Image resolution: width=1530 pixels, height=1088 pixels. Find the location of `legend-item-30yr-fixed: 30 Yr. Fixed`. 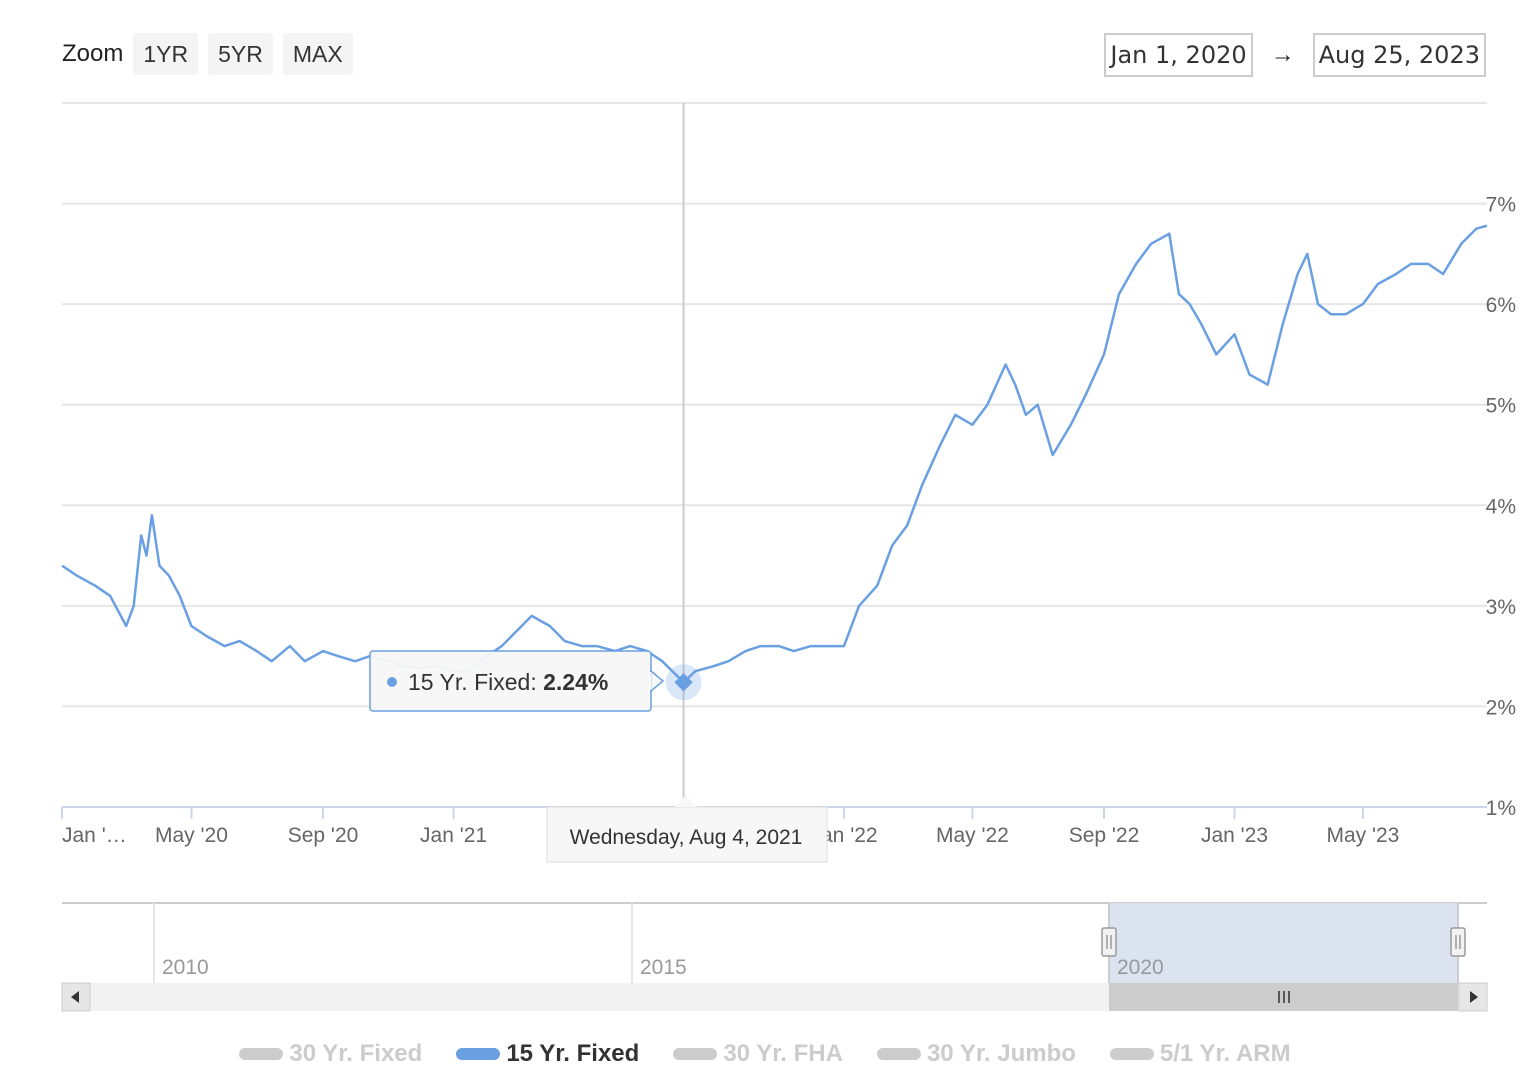

legend-item-30yr-fixed: 30 Yr. Fixed is located at coordinates (330, 1054).